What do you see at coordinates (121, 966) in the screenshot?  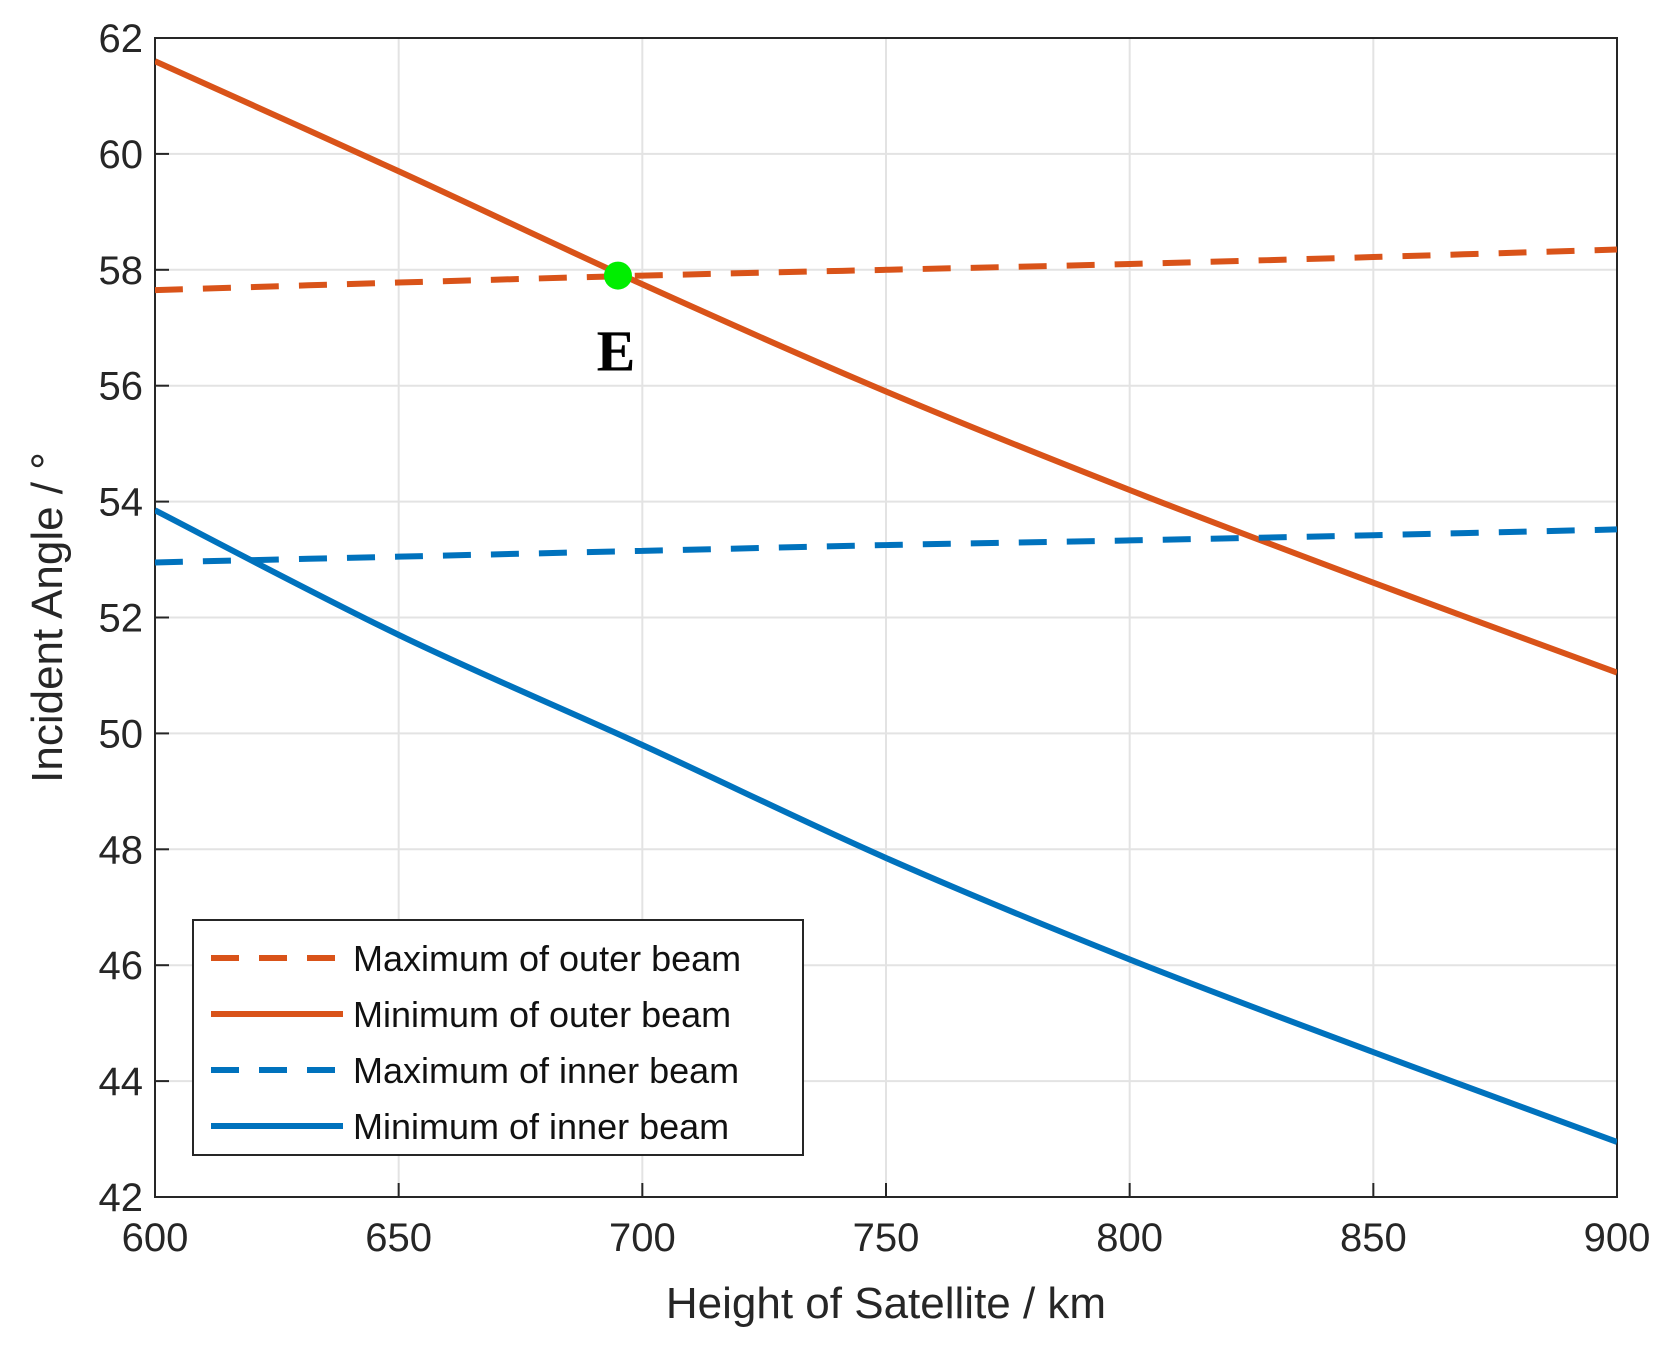 I see `y-tick-label: 46` at bounding box center [121, 966].